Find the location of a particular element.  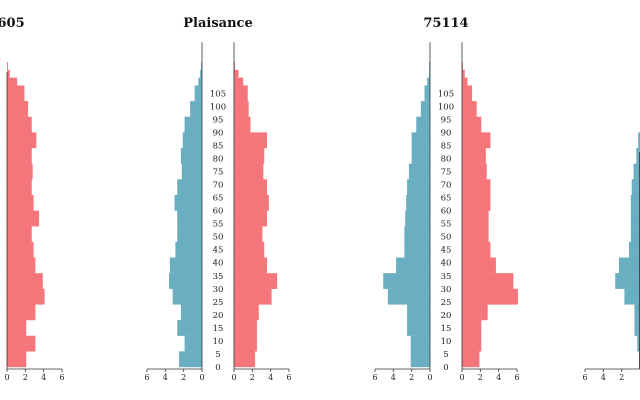

age-label: 100 is located at coordinates (218, 107).